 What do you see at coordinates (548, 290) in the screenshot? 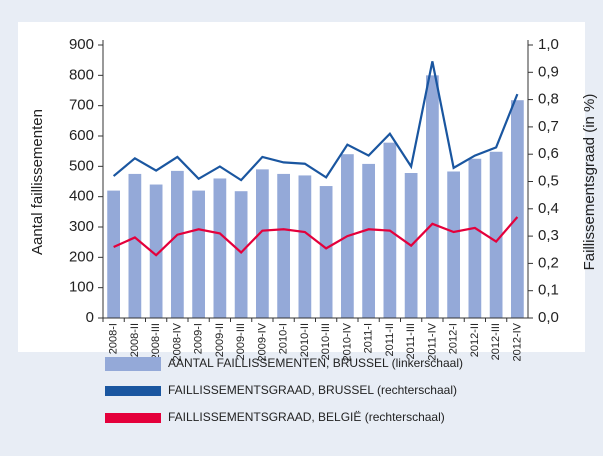
I see `y2-tick-label: 0,1` at bounding box center [548, 290].